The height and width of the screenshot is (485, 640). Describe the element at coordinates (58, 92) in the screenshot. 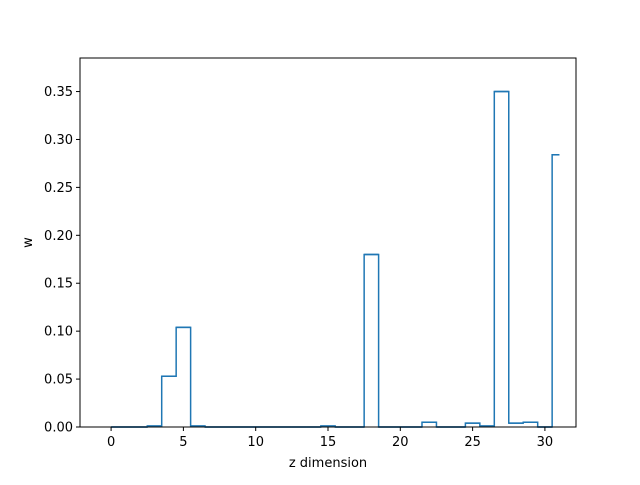

I see `y-tick-label: 0.35` at that location.